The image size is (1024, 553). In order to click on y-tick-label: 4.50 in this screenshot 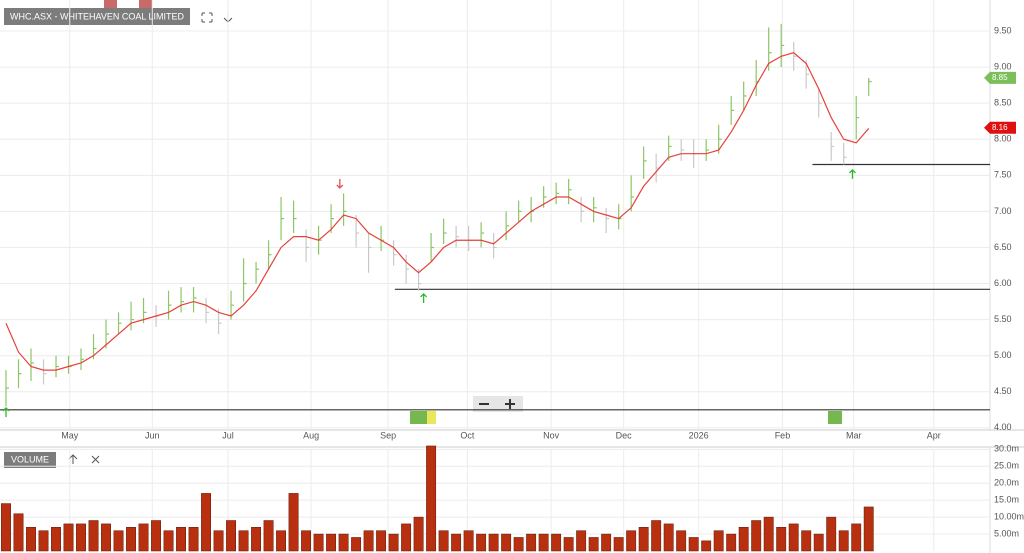, I will do `click(1003, 391)`.